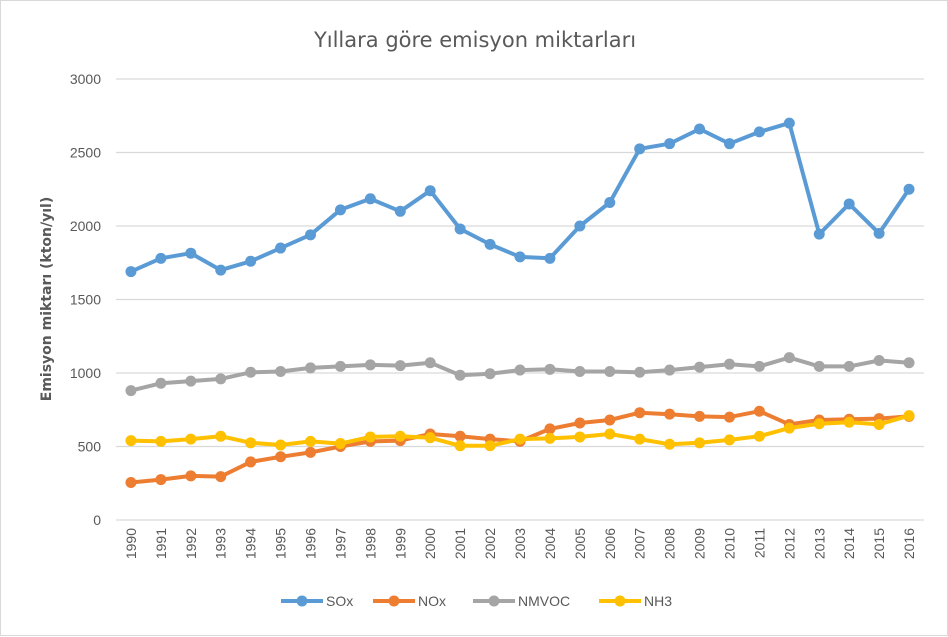  What do you see at coordinates (610, 543) in the screenshot?
I see `x-tick-label: 2006` at bounding box center [610, 543].